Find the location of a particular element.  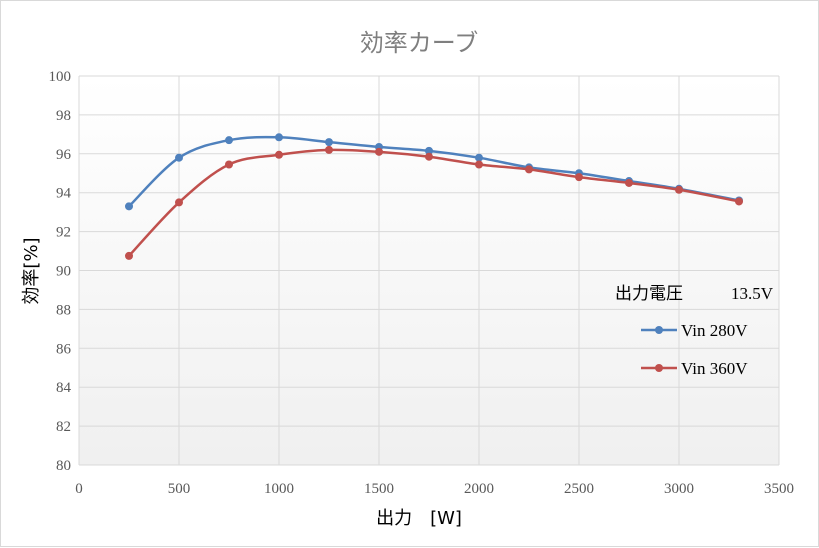

legend-label: Vin 280V is located at coordinates (714, 330).